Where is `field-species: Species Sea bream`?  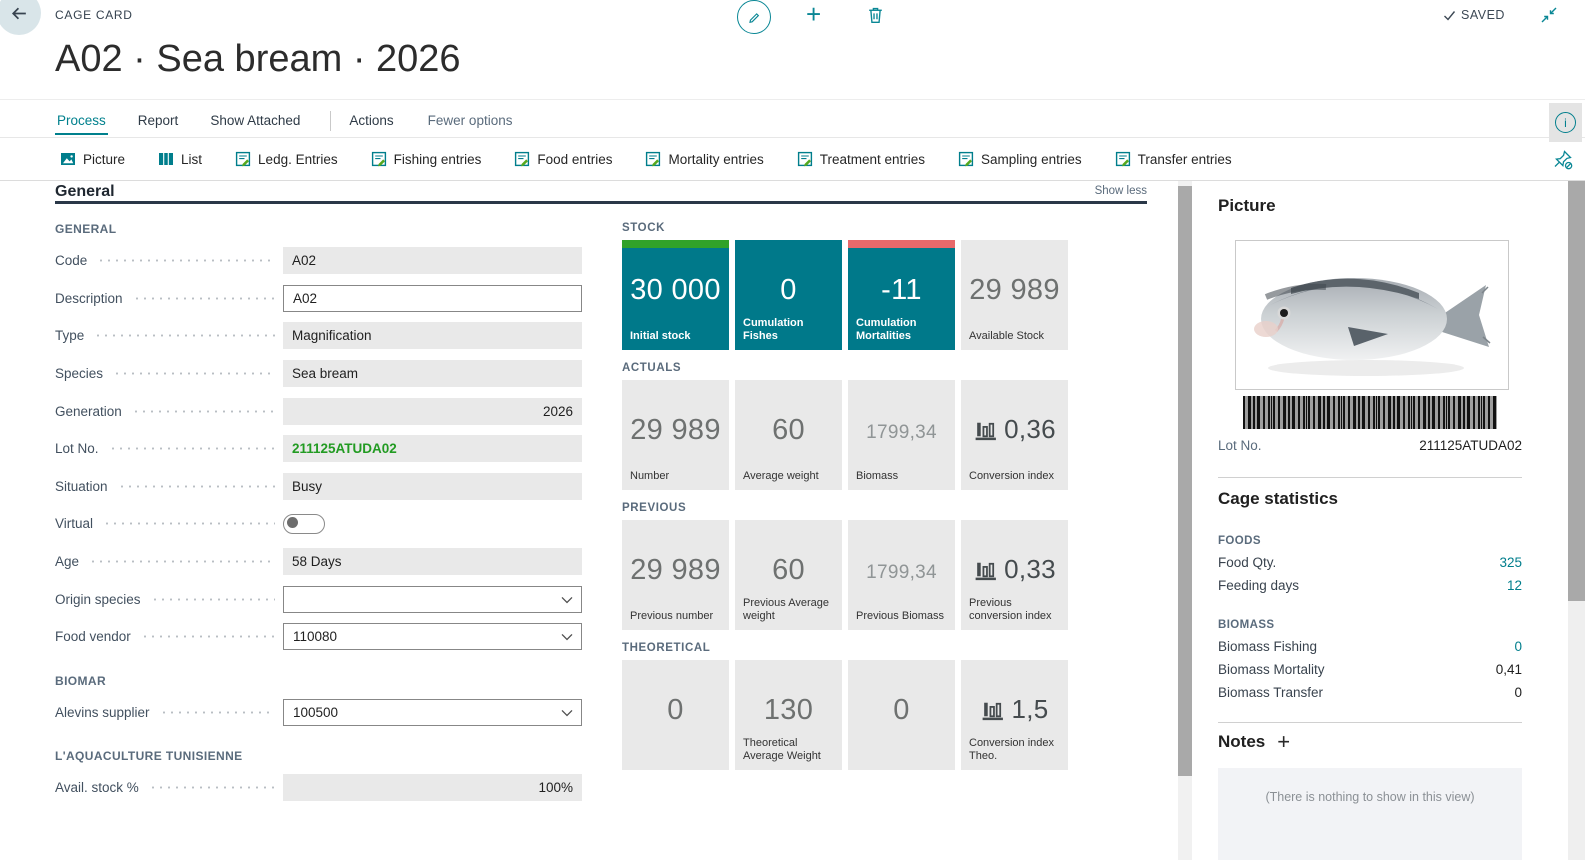 field-species: Species Sea bream is located at coordinates (318, 374).